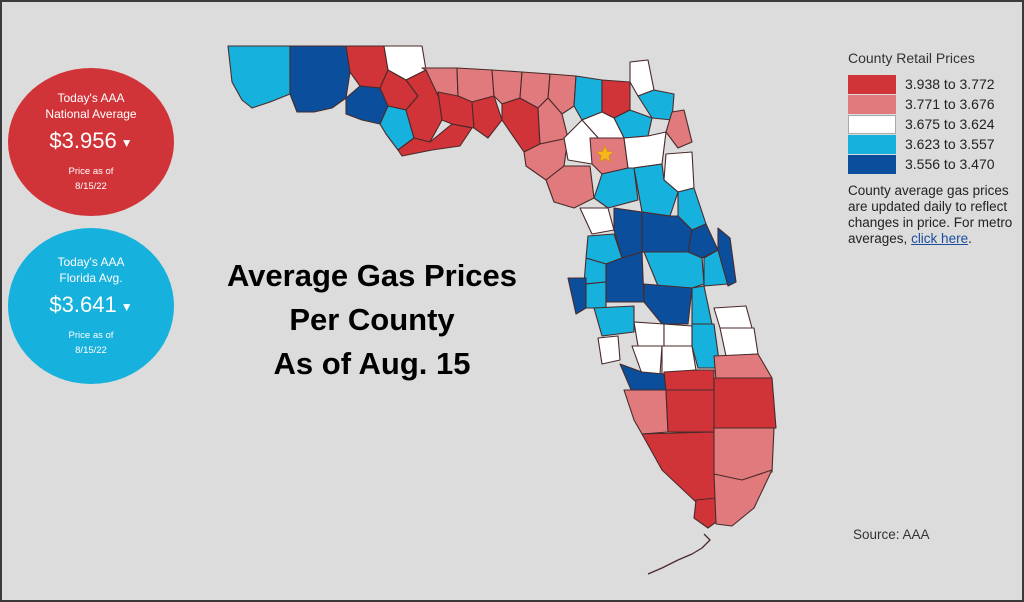 Image resolution: width=1024 pixels, height=602 pixels. Describe the element at coordinates (950, 124) in the screenshot. I see `legend-range-label: 3.675 to 3.624` at that location.